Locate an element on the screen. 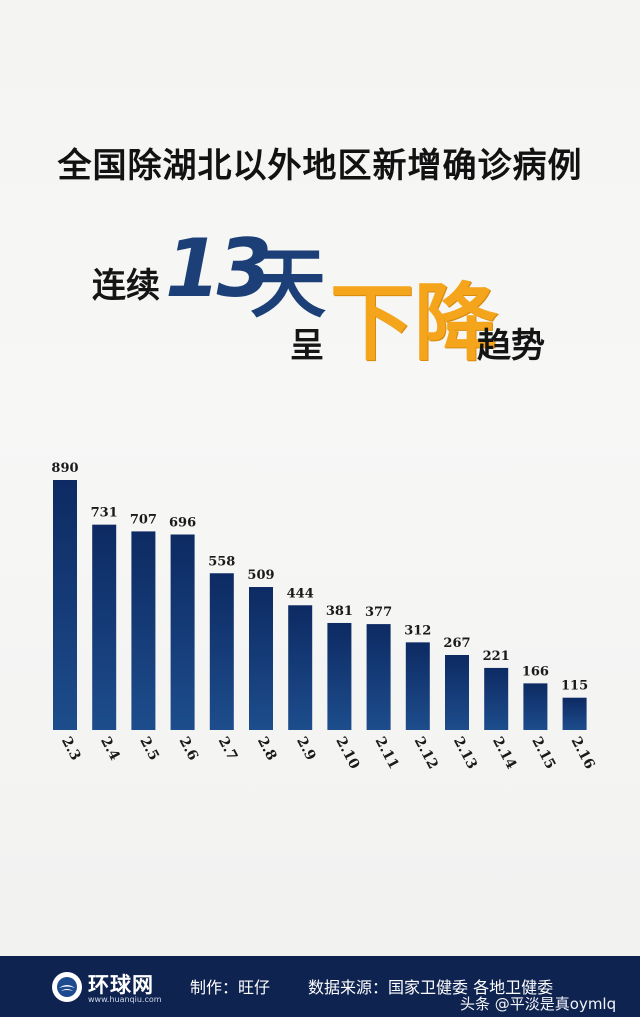 Image resolution: width=640 pixels, height=1017 pixels. x-tick-label-2.7: 2.7 is located at coordinates (228, 748).